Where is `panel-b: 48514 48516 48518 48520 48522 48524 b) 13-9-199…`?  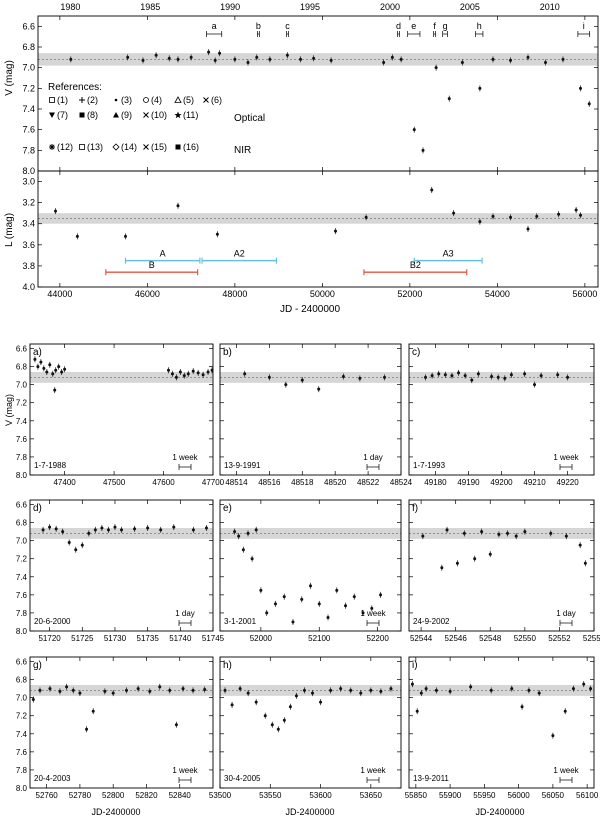 panel-b: 48514 48516 48518 48520 48522 48524 b) 13-9-199… is located at coordinates (316, 415).